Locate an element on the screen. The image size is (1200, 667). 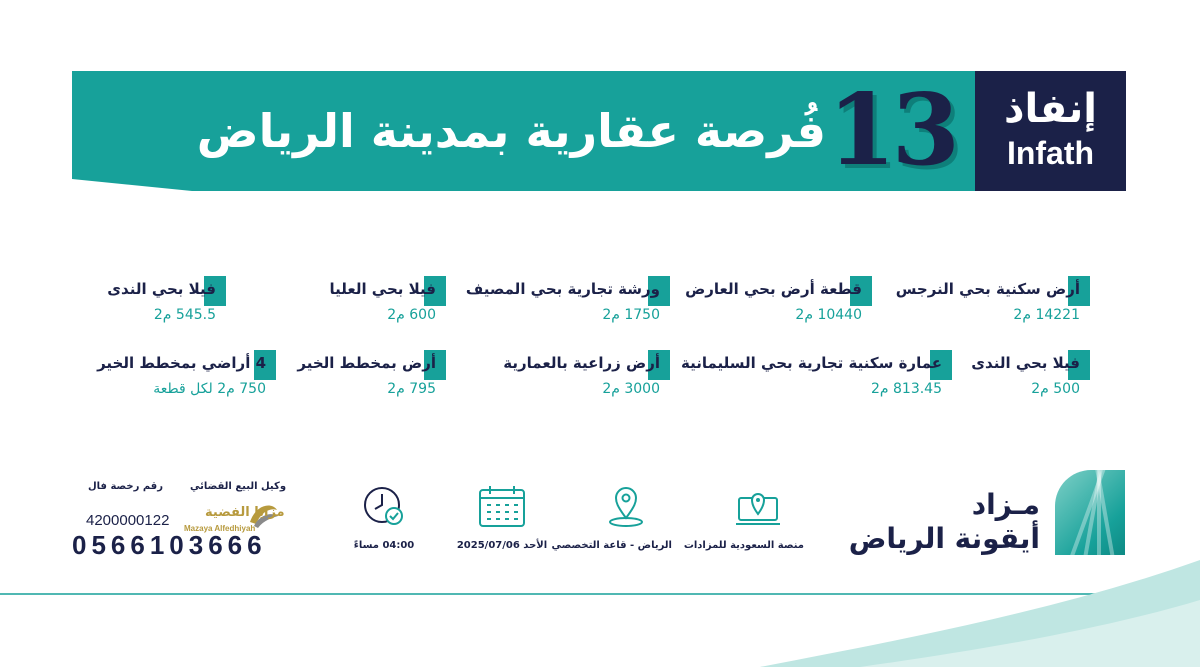
agent-label: وكيل البيع القضائي is located at coordinates (238, 486).